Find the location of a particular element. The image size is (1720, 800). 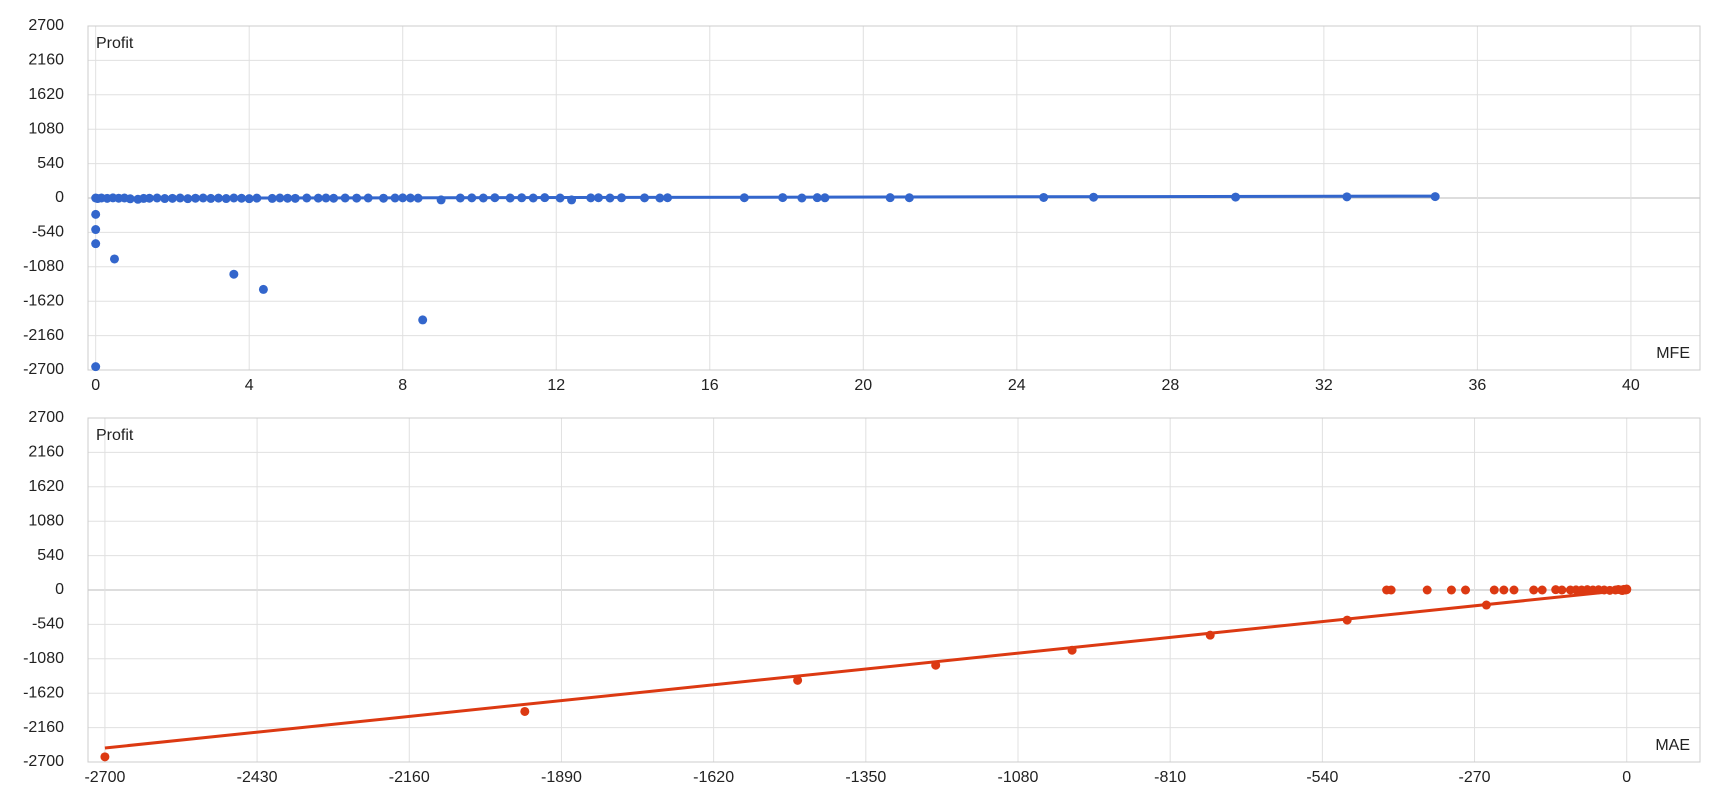

x-tick-label: -2430 is located at coordinates (257, 777).